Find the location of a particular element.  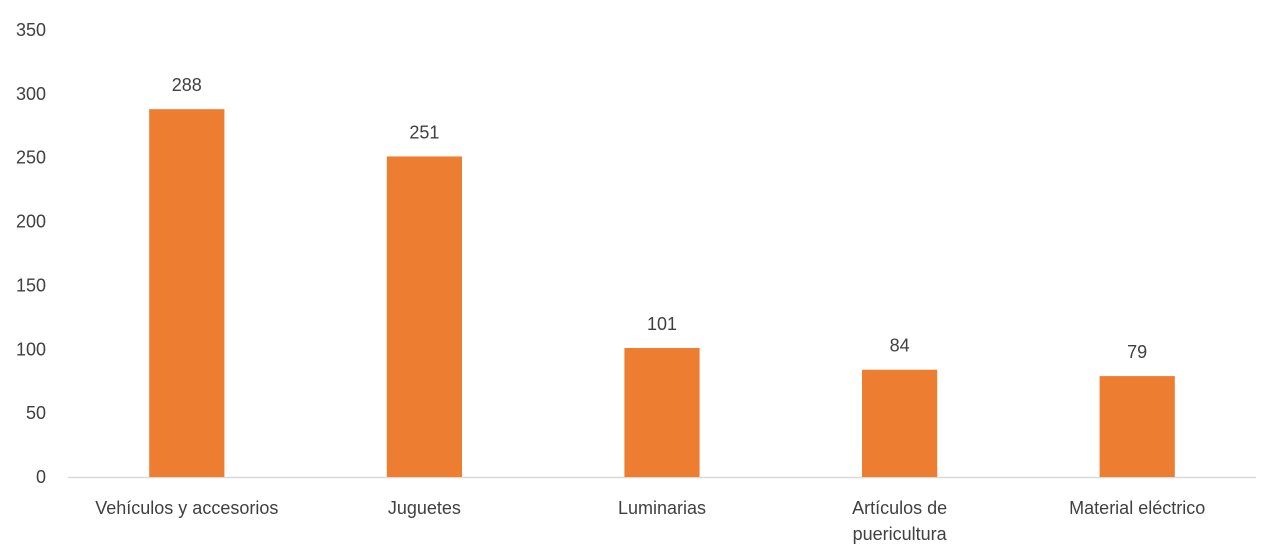

y-tick-label: 150 is located at coordinates (31, 285).